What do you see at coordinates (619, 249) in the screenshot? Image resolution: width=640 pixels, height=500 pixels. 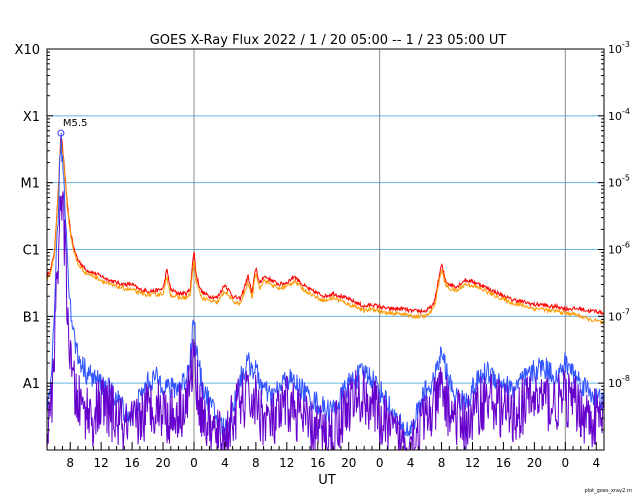 I see `right-tick-label: 10⁻⁶` at bounding box center [619, 249].